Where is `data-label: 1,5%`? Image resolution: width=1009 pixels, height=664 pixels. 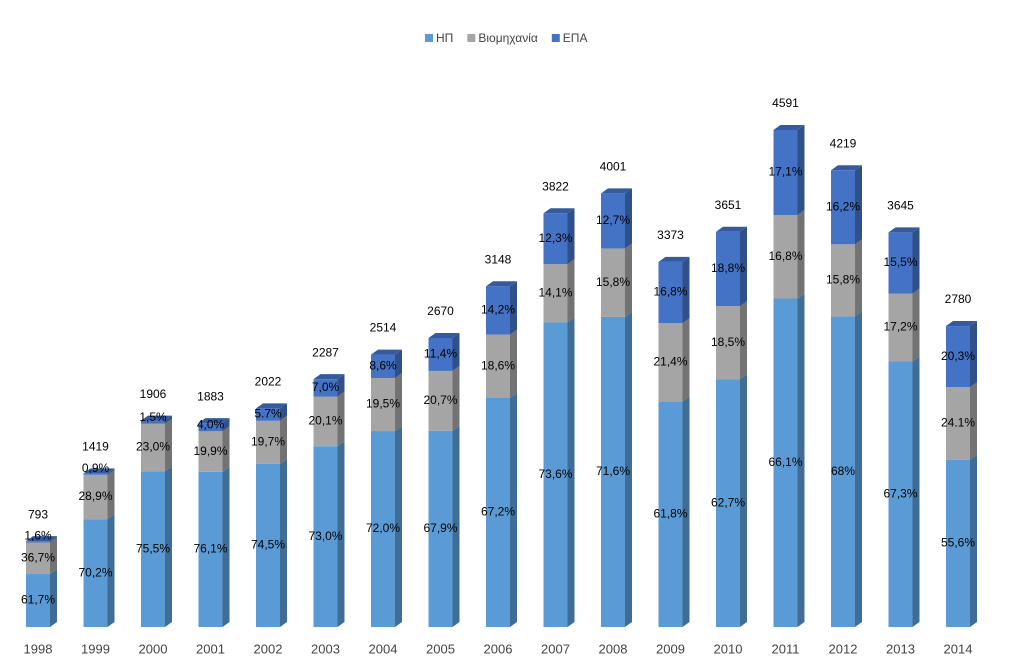
data-label: 1,5% is located at coordinates (153, 417).